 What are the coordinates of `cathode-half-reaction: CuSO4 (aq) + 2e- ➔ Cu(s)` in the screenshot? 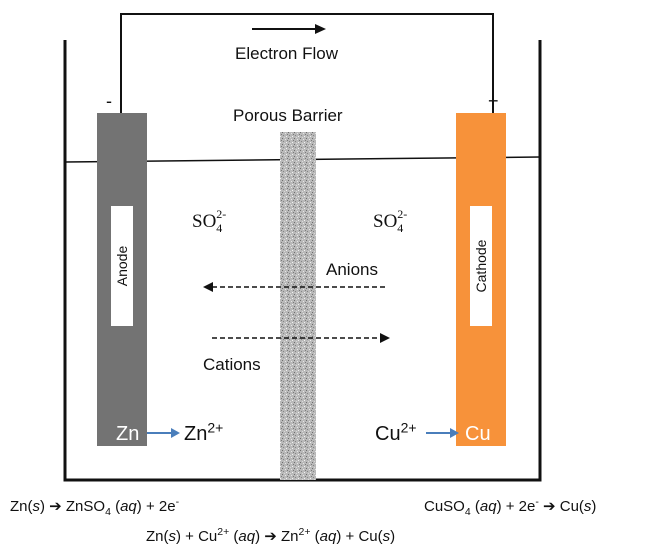 It's located at (510, 507).